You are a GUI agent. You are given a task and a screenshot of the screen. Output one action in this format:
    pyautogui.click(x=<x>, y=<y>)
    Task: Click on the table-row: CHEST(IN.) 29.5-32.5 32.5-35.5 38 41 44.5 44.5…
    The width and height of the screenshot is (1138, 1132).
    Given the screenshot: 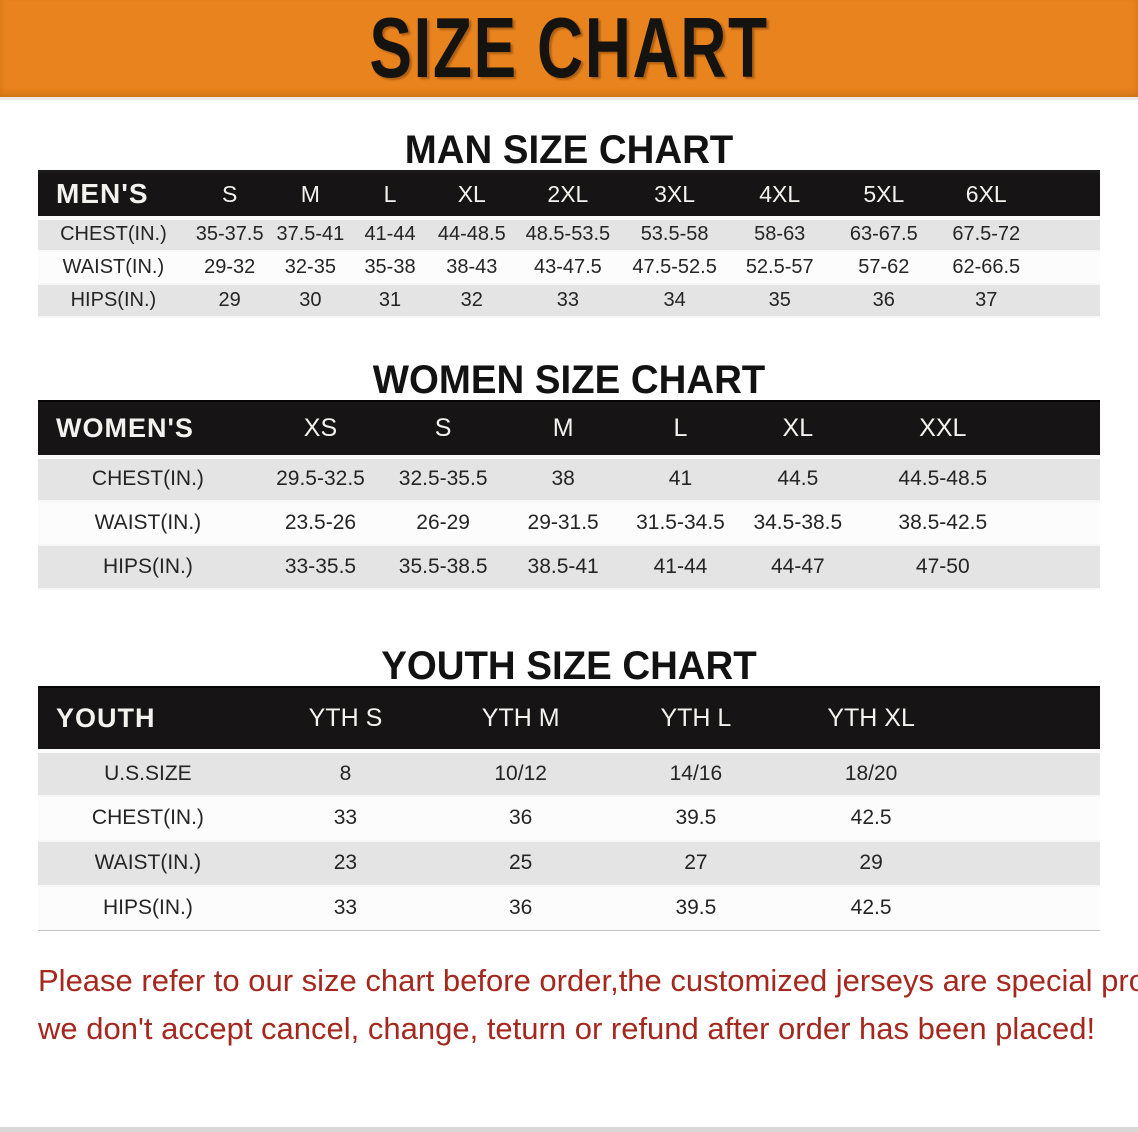 What is the action you would take?
    pyautogui.click(x=569, y=479)
    